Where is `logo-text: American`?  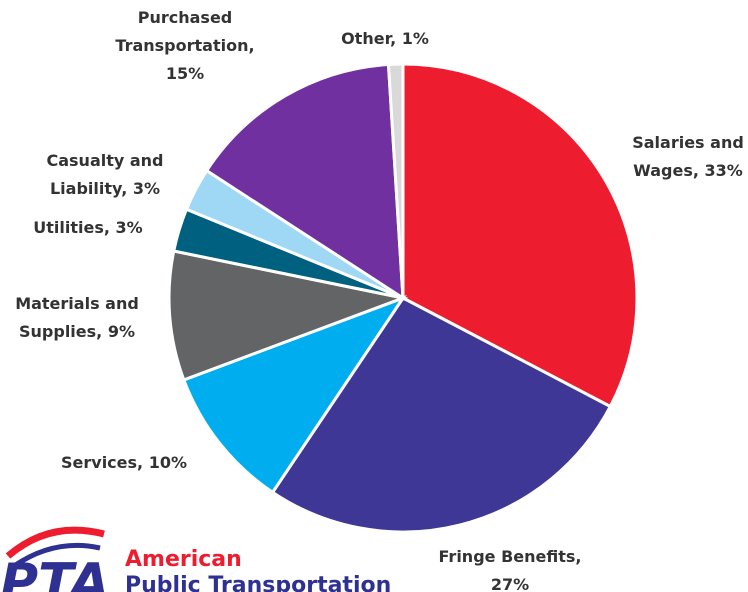 logo-text: American is located at coordinates (183, 559).